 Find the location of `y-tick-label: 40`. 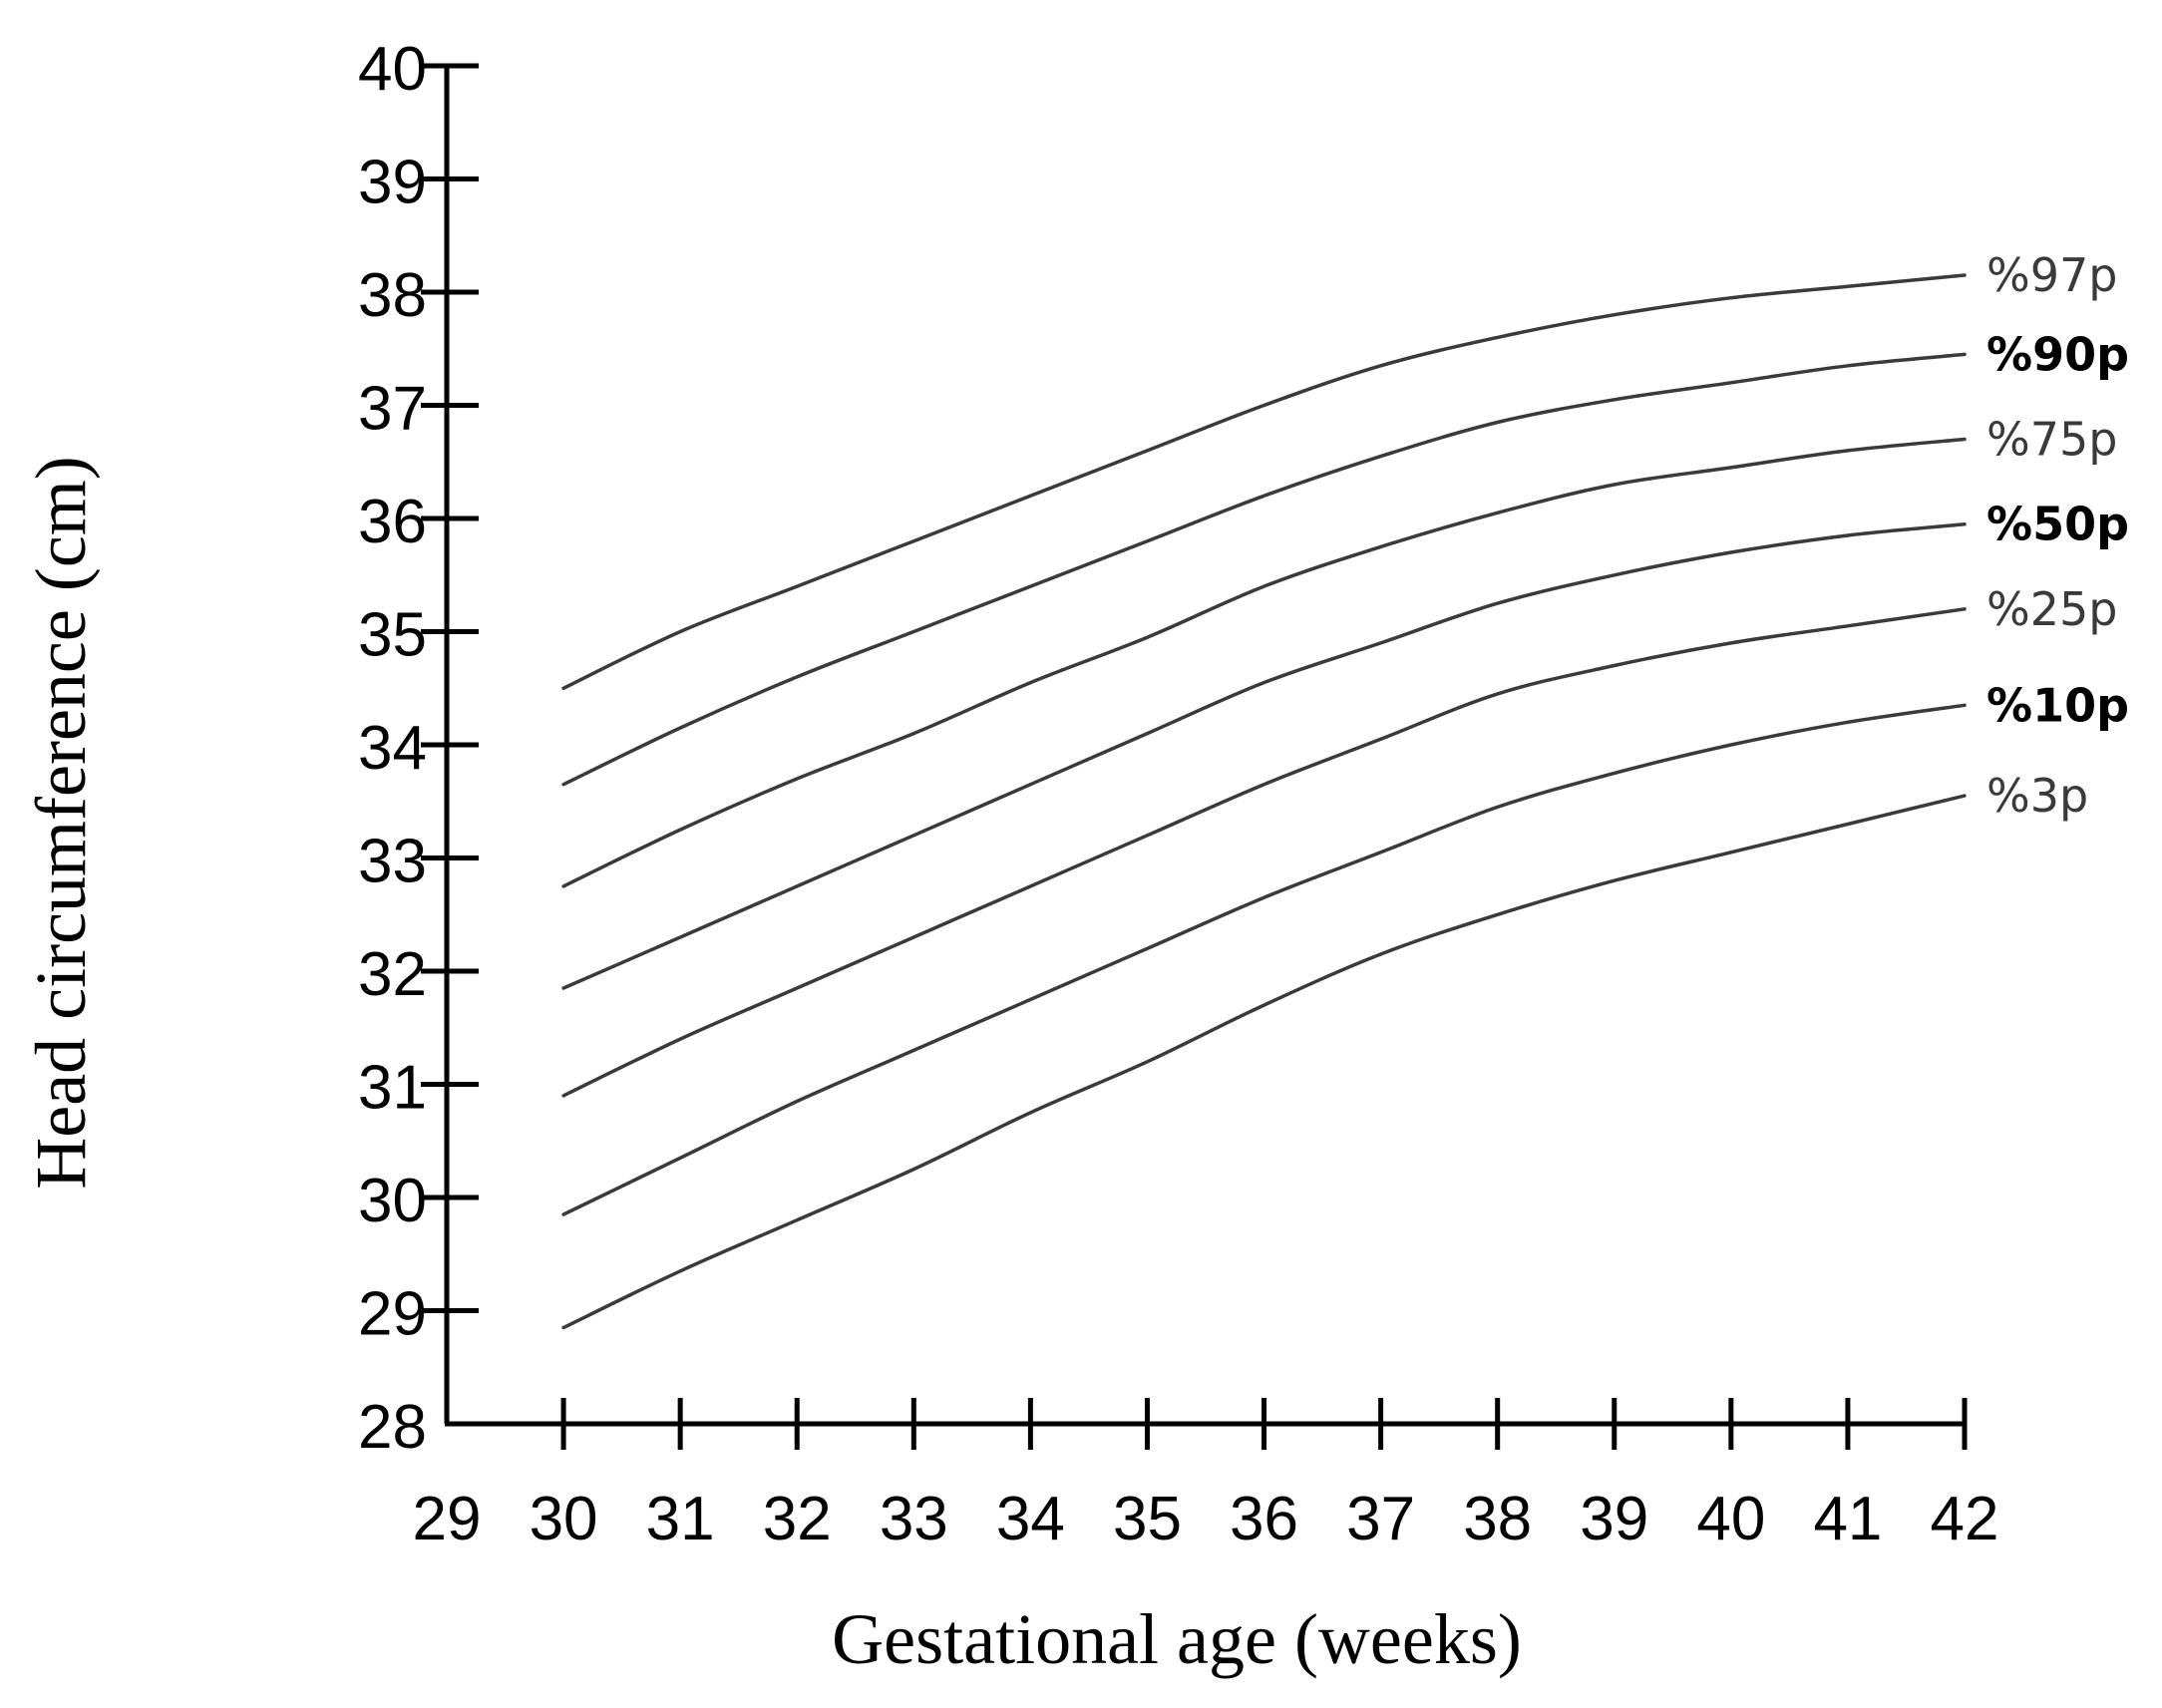

y-tick-label: 40 is located at coordinates (392, 69).